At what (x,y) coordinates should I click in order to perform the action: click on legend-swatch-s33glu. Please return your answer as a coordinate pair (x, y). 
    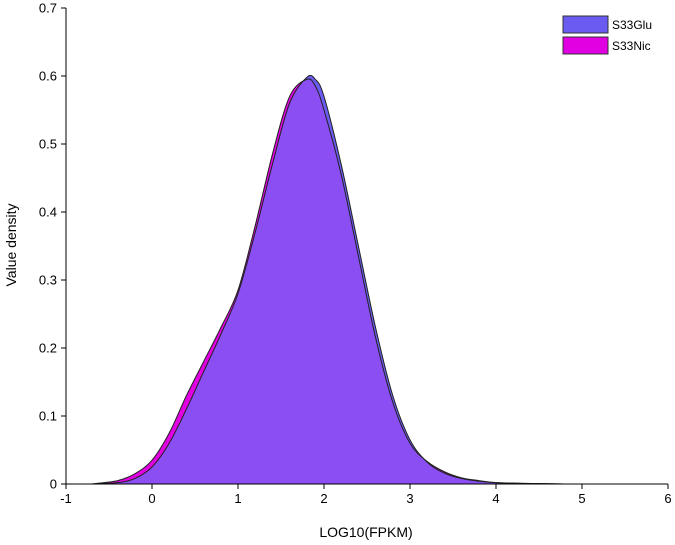
    Looking at the image, I should click on (585, 24).